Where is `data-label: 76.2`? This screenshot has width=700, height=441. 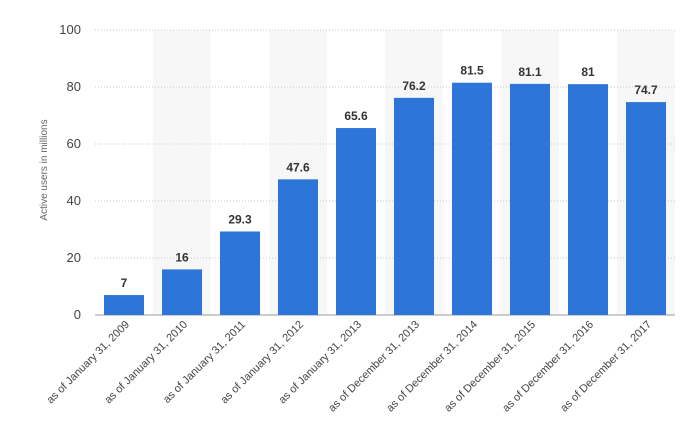 data-label: 76.2 is located at coordinates (414, 86).